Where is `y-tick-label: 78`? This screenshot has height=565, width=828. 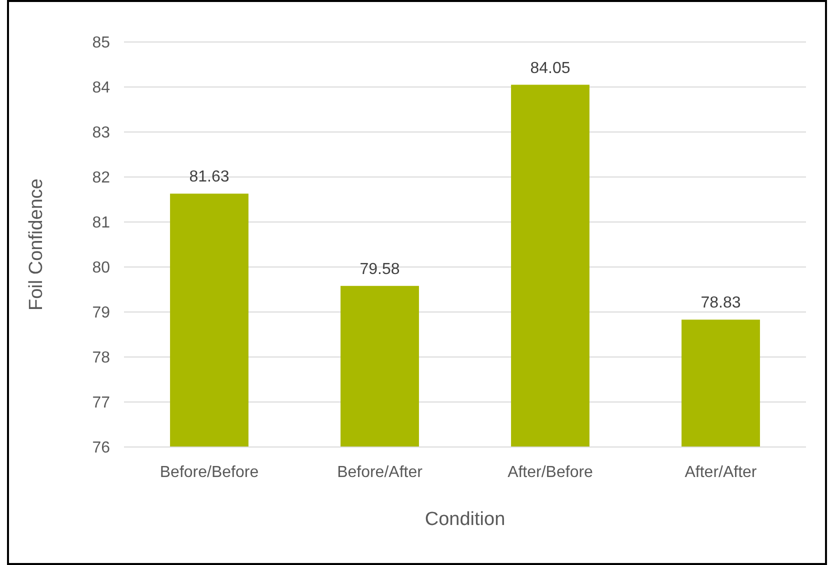 y-tick-label: 78 is located at coordinates (101, 358).